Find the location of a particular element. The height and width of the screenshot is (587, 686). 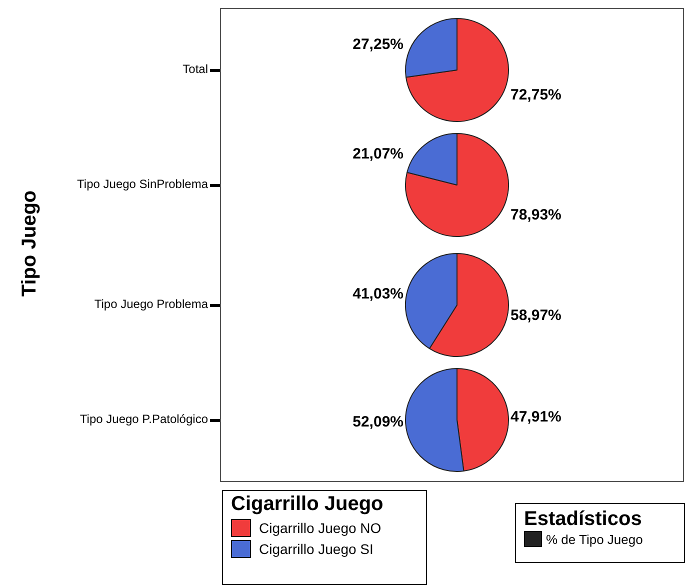

text: % de Tipo Juego is located at coordinates (594, 539).